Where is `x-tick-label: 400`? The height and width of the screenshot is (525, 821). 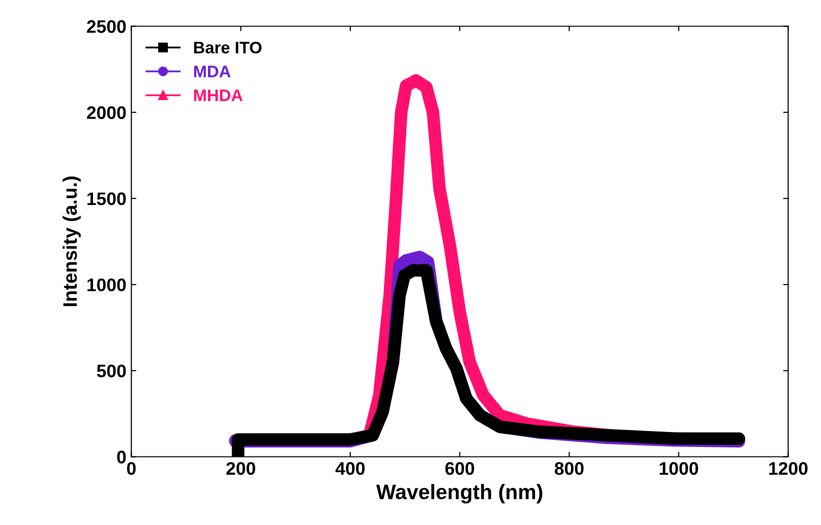
x-tick-label: 400 is located at coordinates (350, 468).